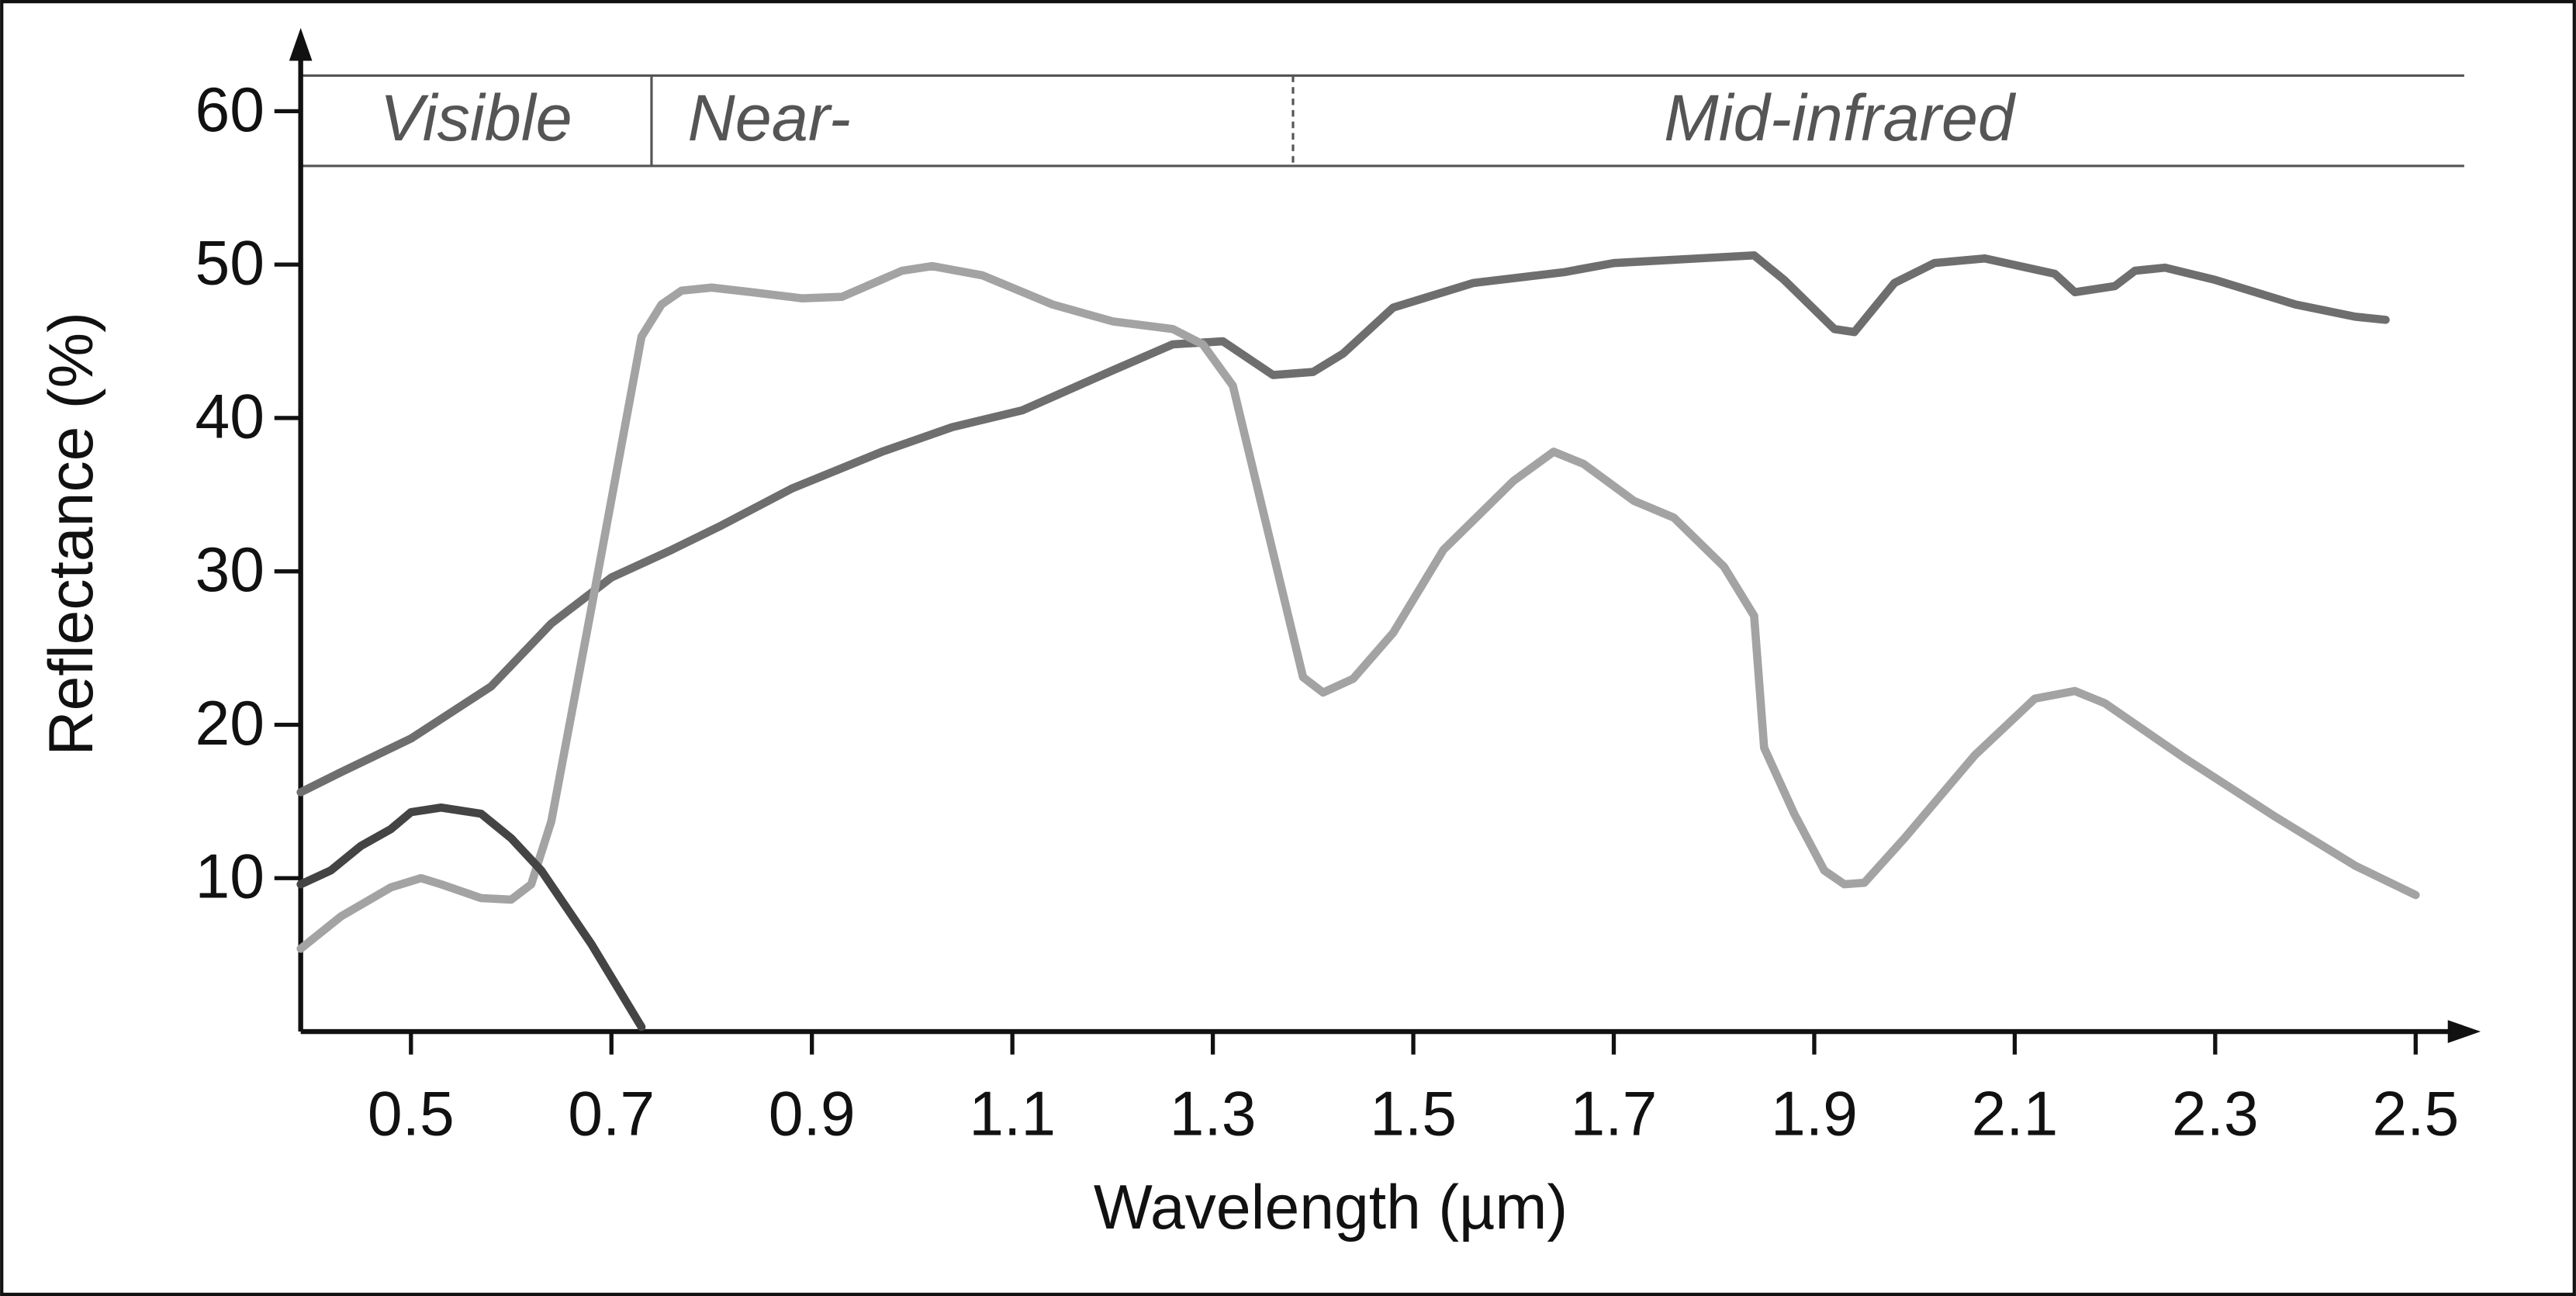 The height and width of the screenshot is (1296, 2576). I want to click on region-label: Mid-infrared, so click(1840, 117).